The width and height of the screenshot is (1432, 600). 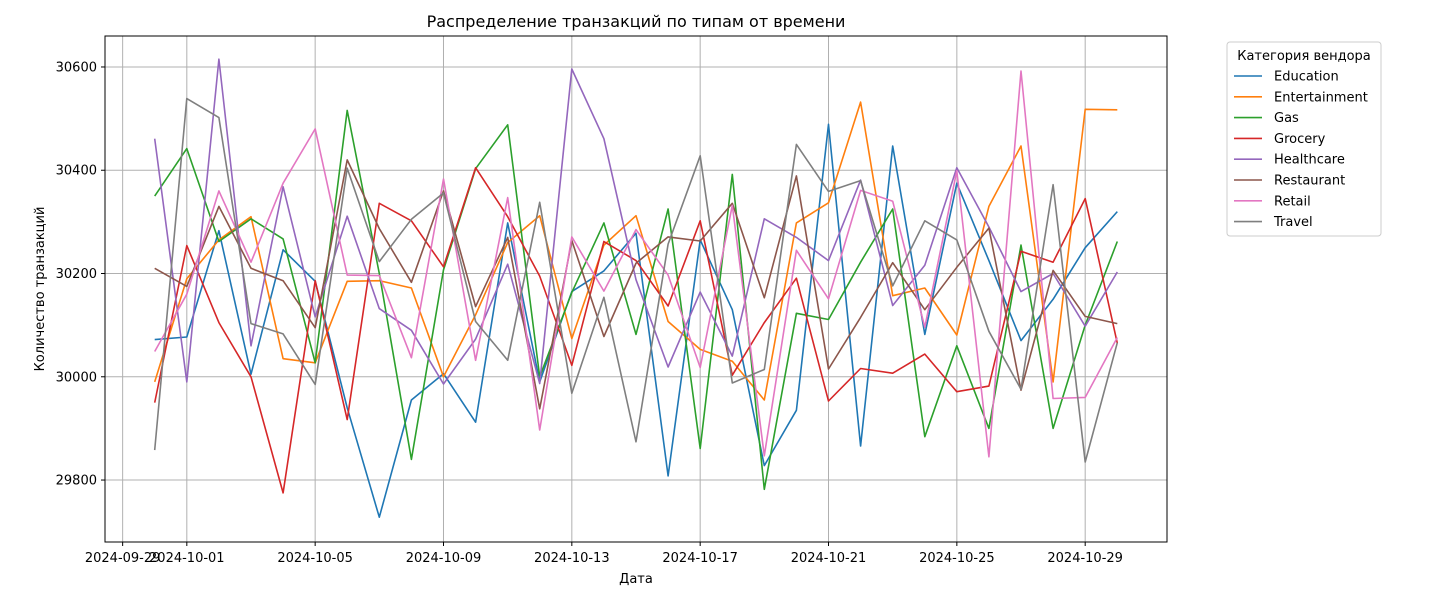 What do you see at coordinates (1309, 160) in the screenshot?
I see `legend-label: Healthcare` at bounding box center [1309, 160].